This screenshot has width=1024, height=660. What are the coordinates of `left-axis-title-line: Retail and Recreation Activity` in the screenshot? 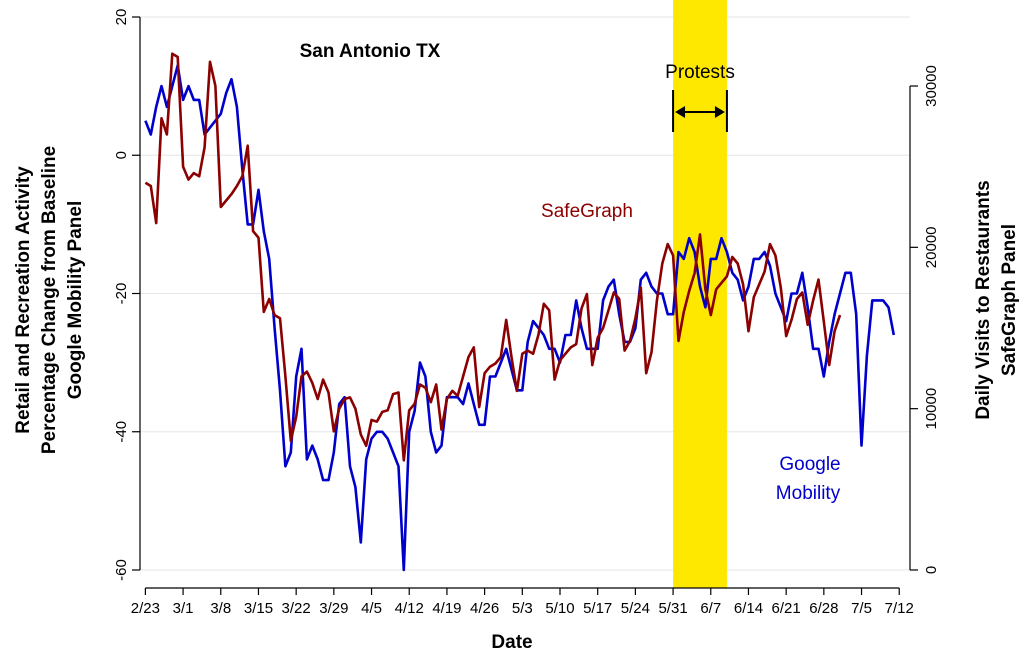 It's located at (23, 300).